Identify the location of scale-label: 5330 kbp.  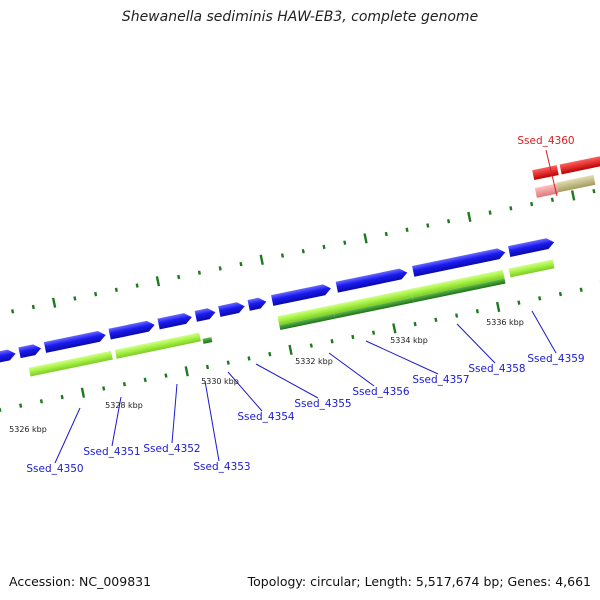
(220, 381).